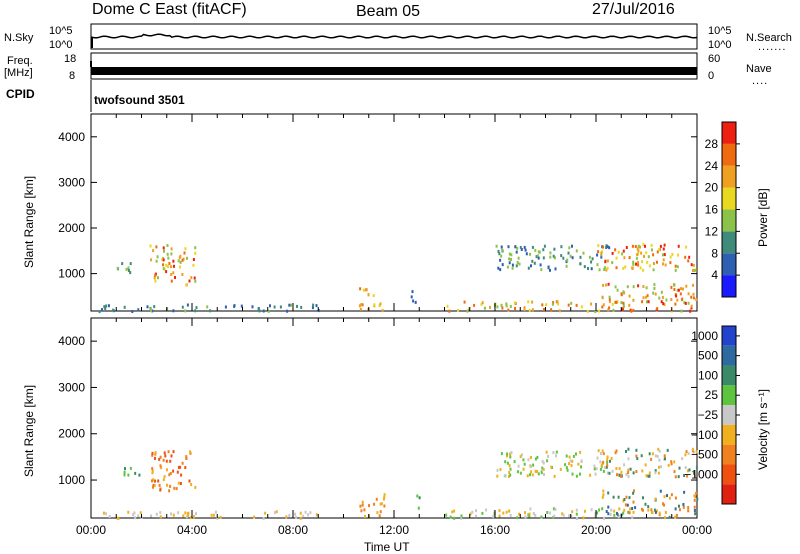  What do you see at coordinates (71, 228) in the screenshot?
I see `power-panel-ytick-label: 2000` at bounding box center [71, 228].